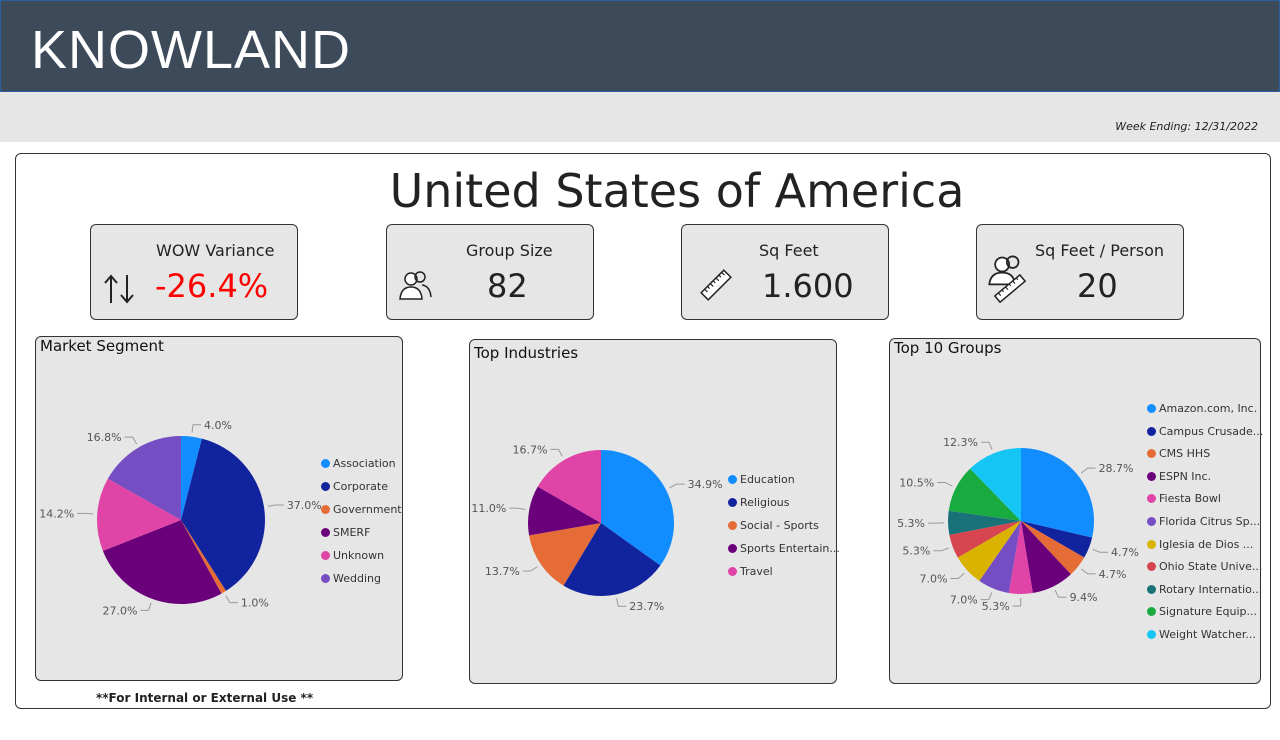 The height and width of the screenshot is (740, 1280). I want to click on data-label: 7.0%, so click(933, 579).